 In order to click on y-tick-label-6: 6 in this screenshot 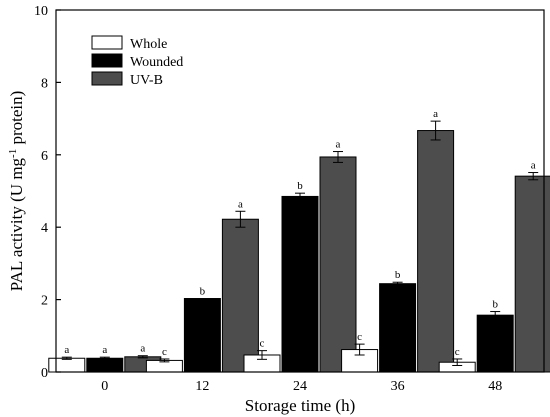, I will do `click(44, 156)`.